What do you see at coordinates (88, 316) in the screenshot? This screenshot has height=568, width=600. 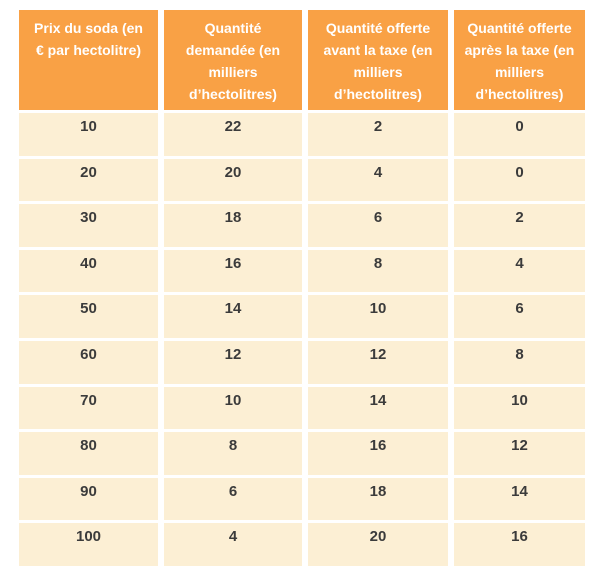 I see `table-cell: 50` at bounding box center [88, 316].